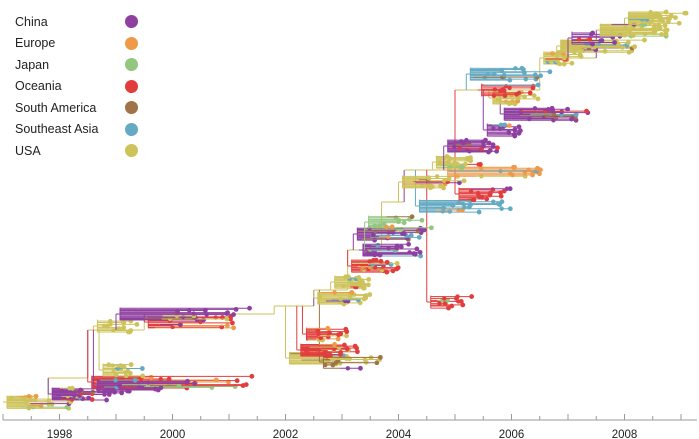  What do you see at coordinates (625, 434) in the screenshot?
I see `x-tick-label: 2008` at bounding box center [625, 434].